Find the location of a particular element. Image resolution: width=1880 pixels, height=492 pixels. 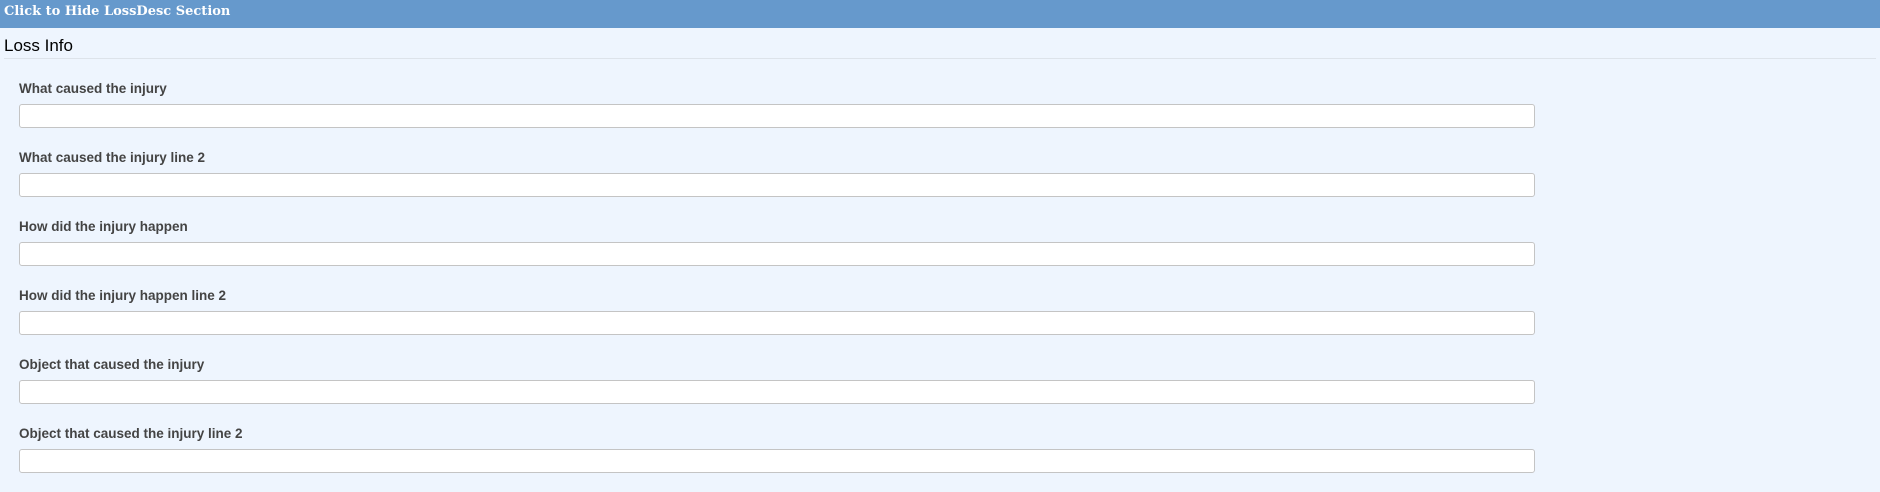

field-how-injury-happen: How did the injury happen is located at coordinates (777, 242).